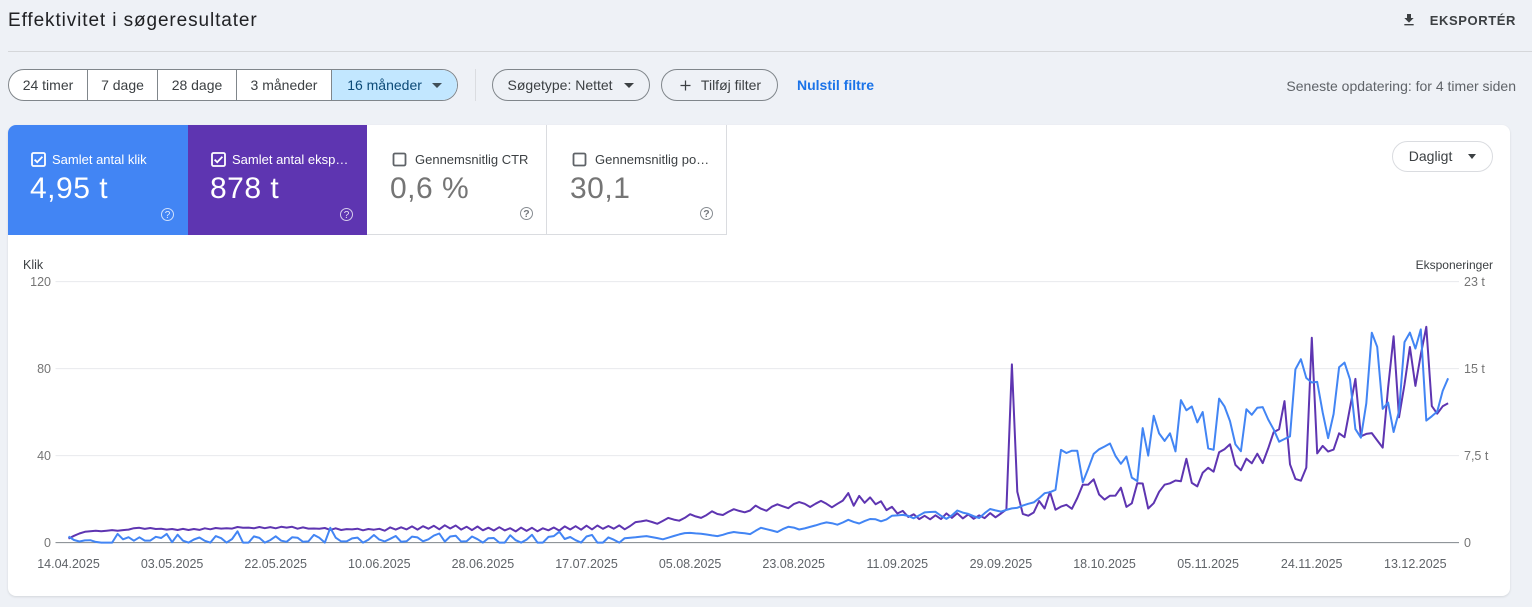 The image size is (1532, 607). Describe the element at coordinates (586, 564) in the screenshot. I see `svg-text: 17.07.2025` at that location.